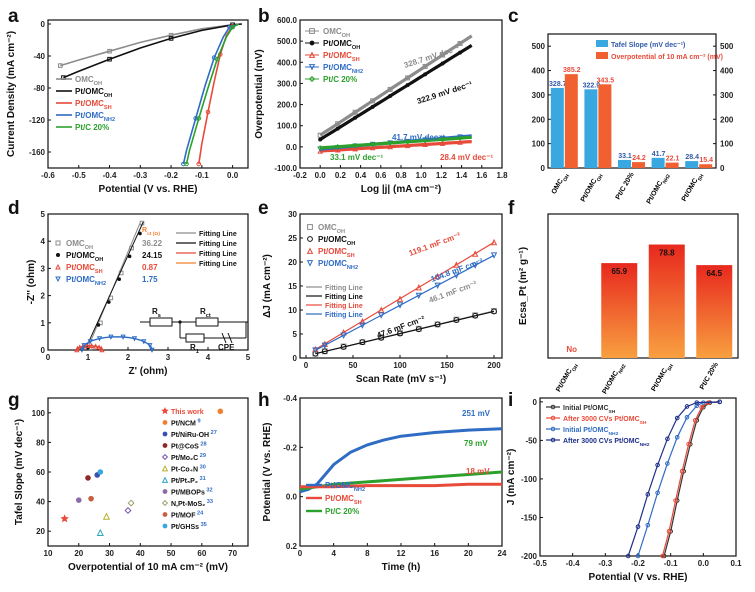 This screenshot has height=592, width=755. What do you see at coordinates (148, 472) in the screenshot?
I see `axes-frame-g` at bounding box center [148, 472].